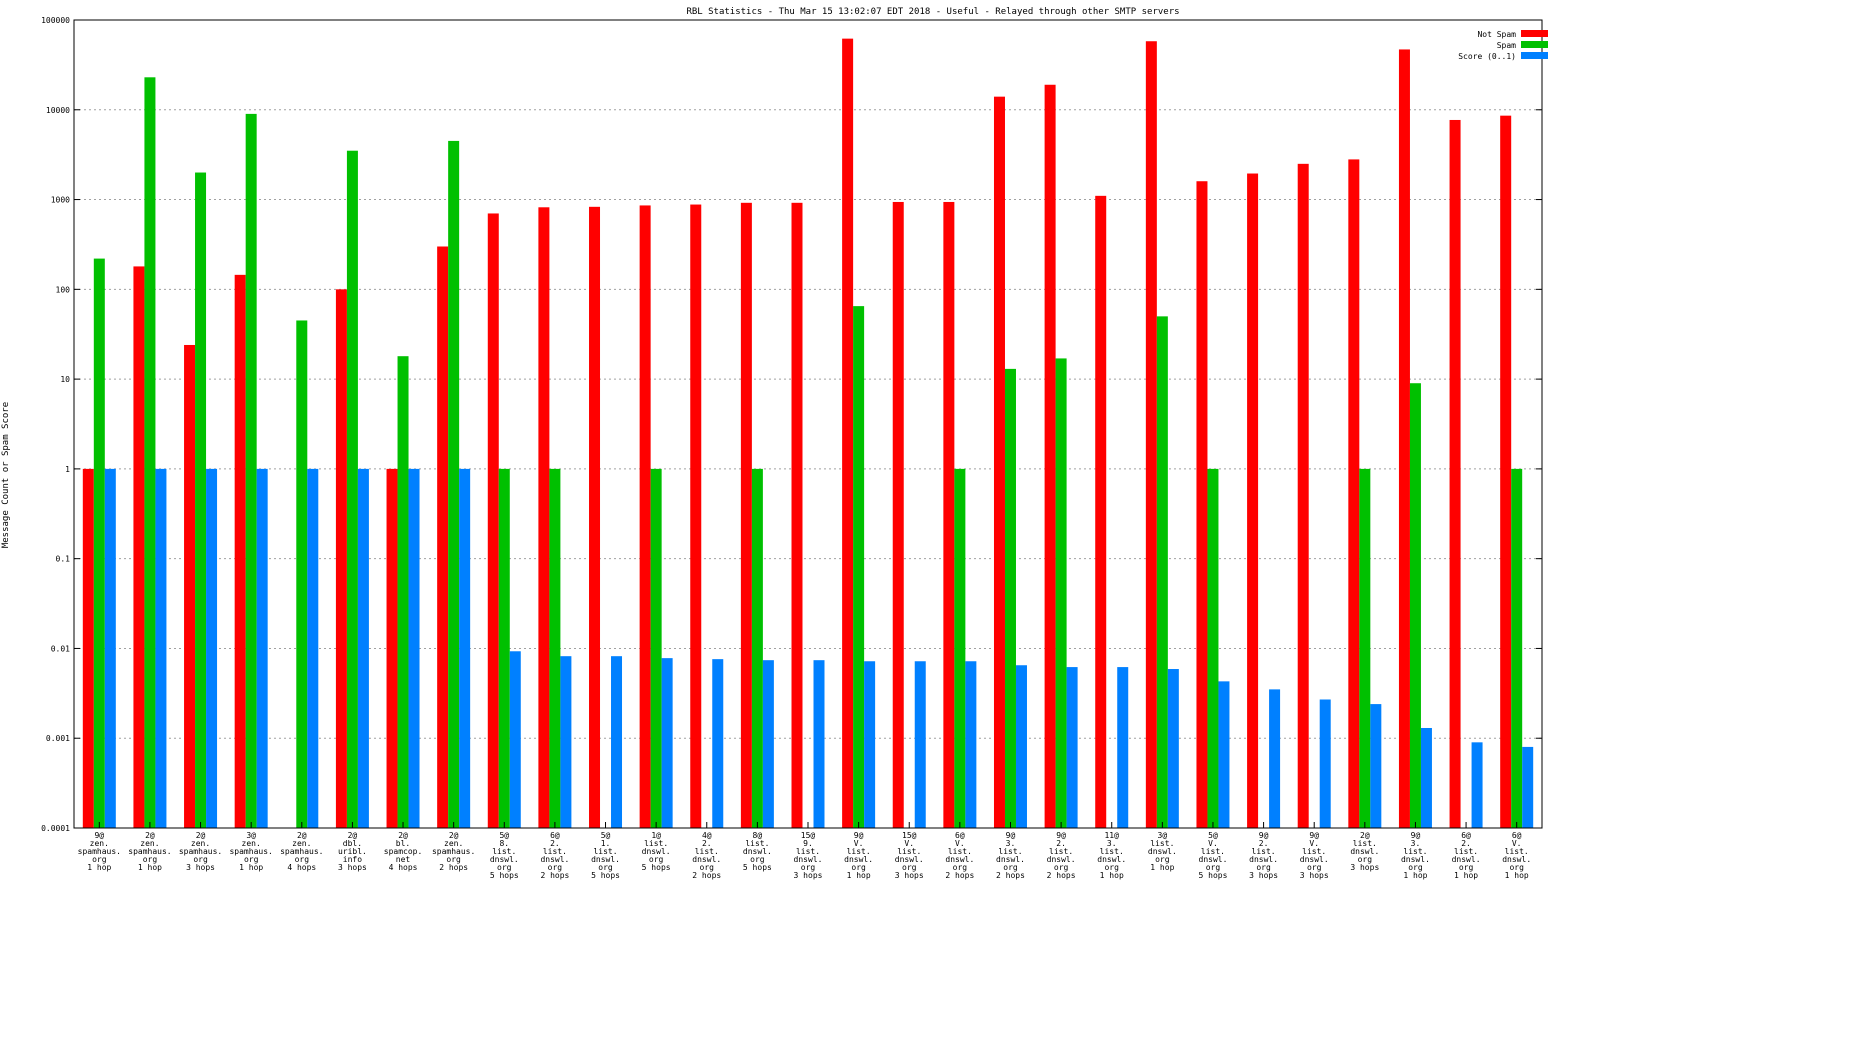  I want to click on x-tick-label: 11@ 3. list. dnswl. org 1 hop, so click(1111, 855).